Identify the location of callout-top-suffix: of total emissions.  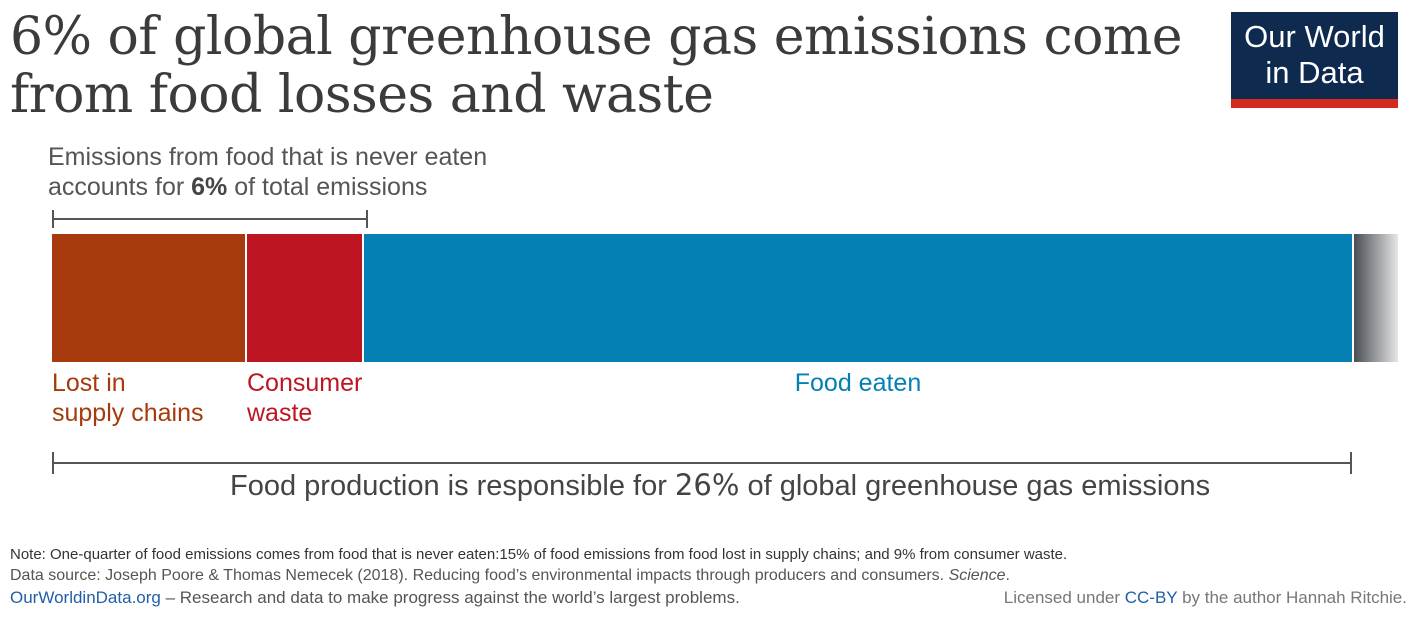
(327, 187).